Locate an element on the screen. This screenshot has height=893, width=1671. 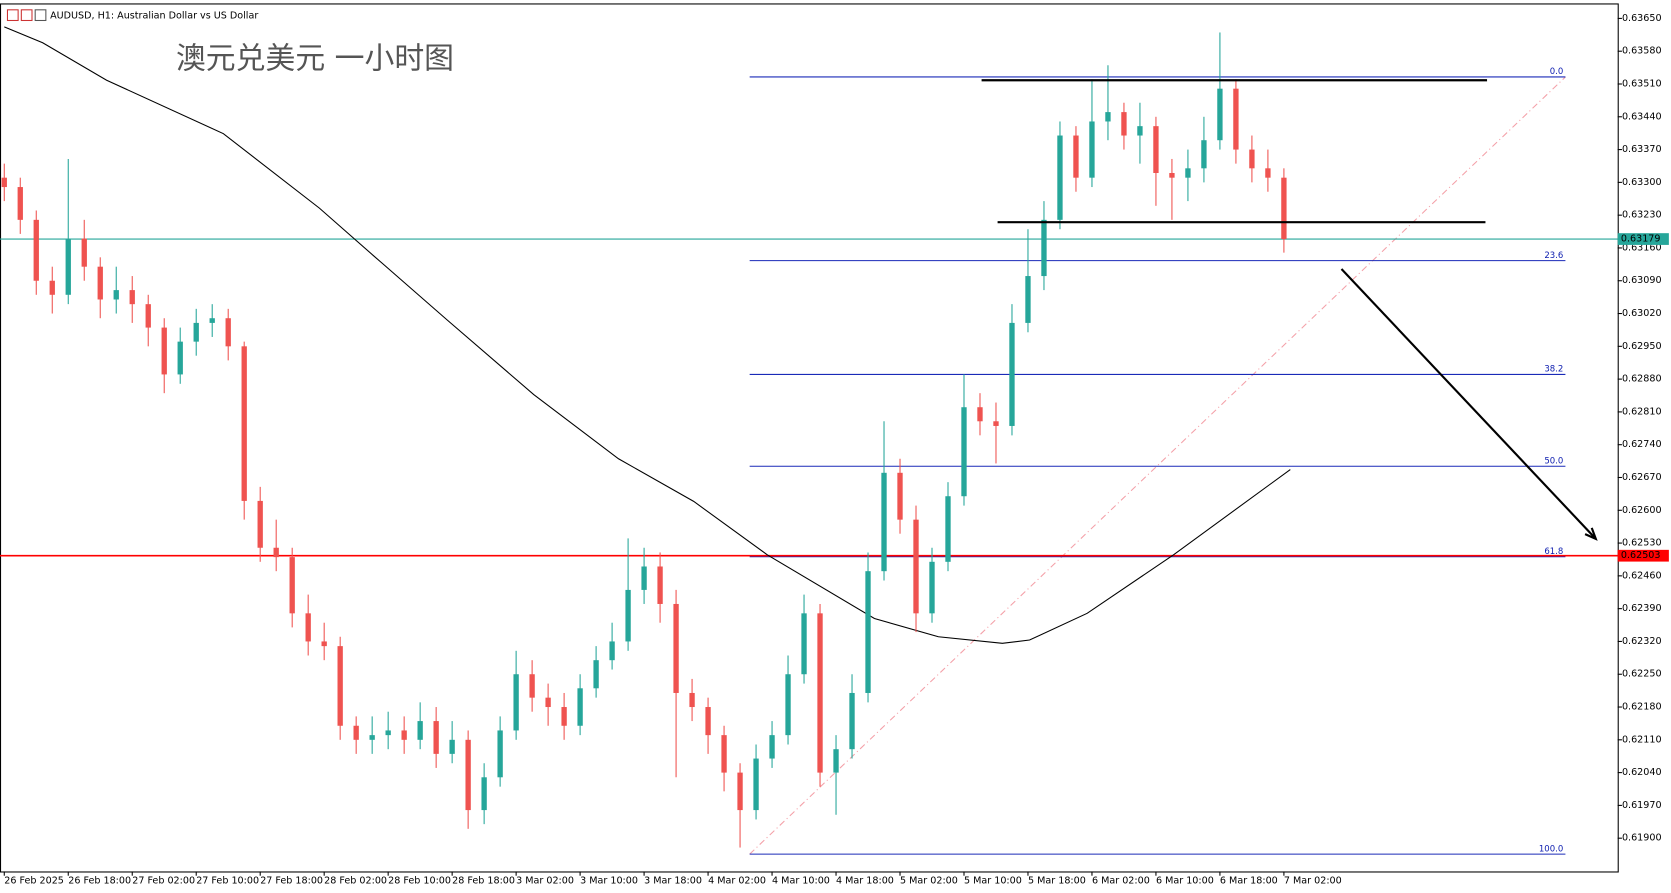
fib-label: 0.0 is located at coordinates (1557, 72).